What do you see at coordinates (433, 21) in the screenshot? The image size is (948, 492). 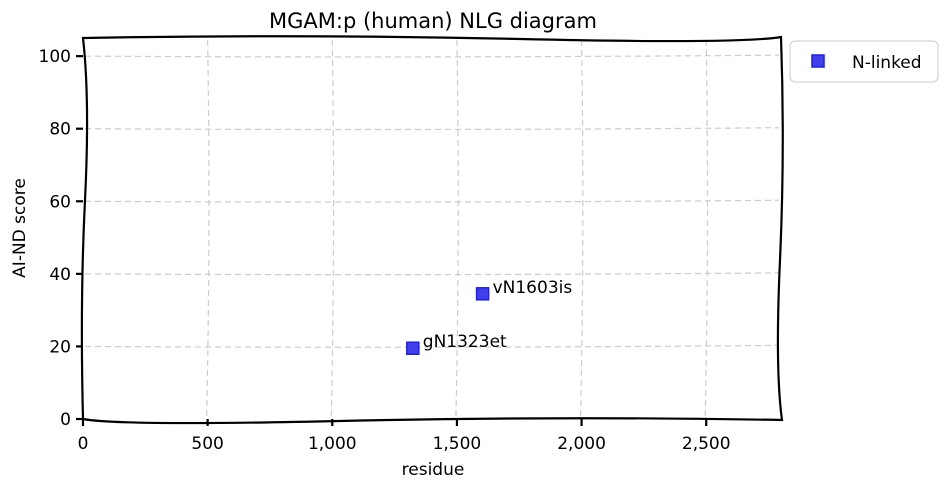 I see `chart-title: MGAM:p (human) NLG diagram` at bounding box center [433, 21].